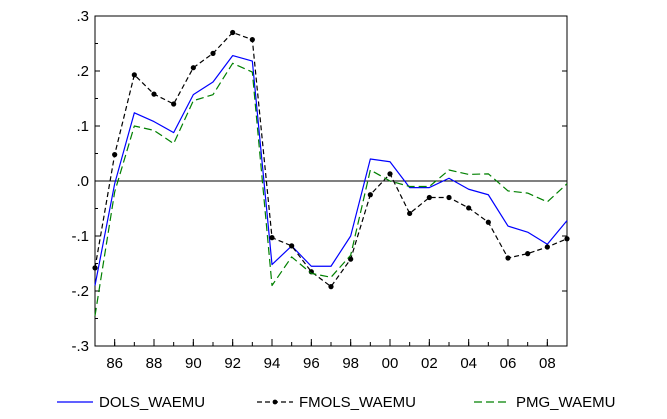 This screenshot has height=419, width=667. Describe the element at coordinates (82, 71) in the screenshot. I see `y-tick-label: .2` at that location.